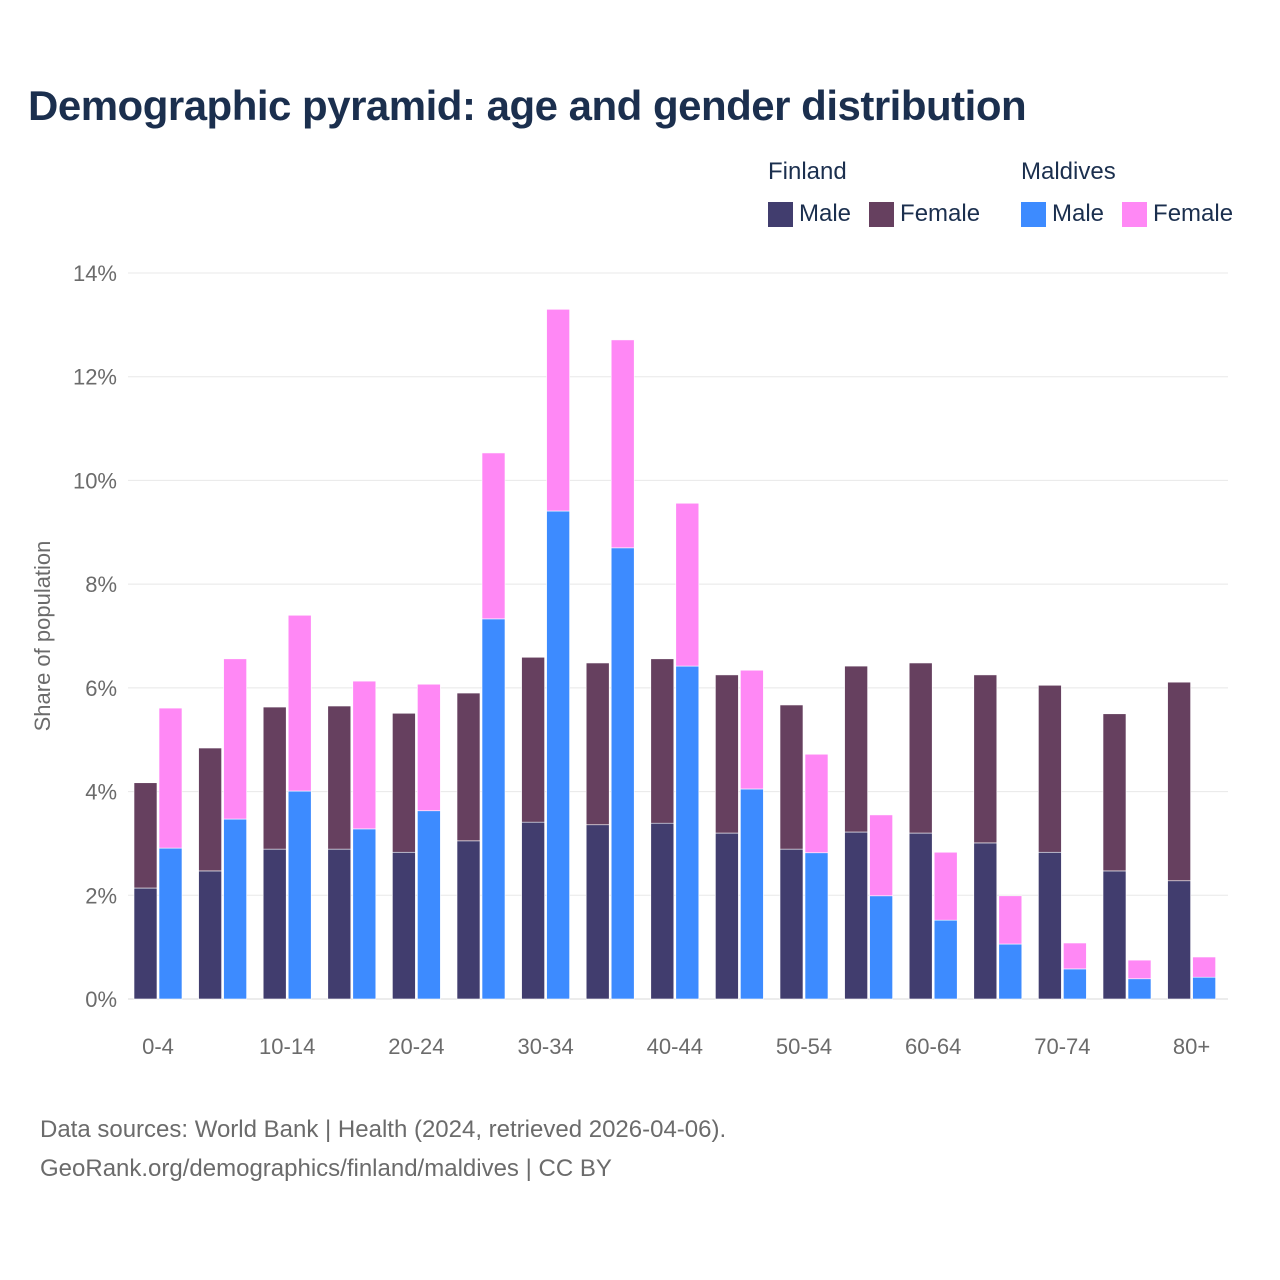 The height and width of the screenshot is (1280, 1280). Describe the element at coordinates (287, 1046) in the screenshot. I see `x-tick-label: 10-14` at that location.